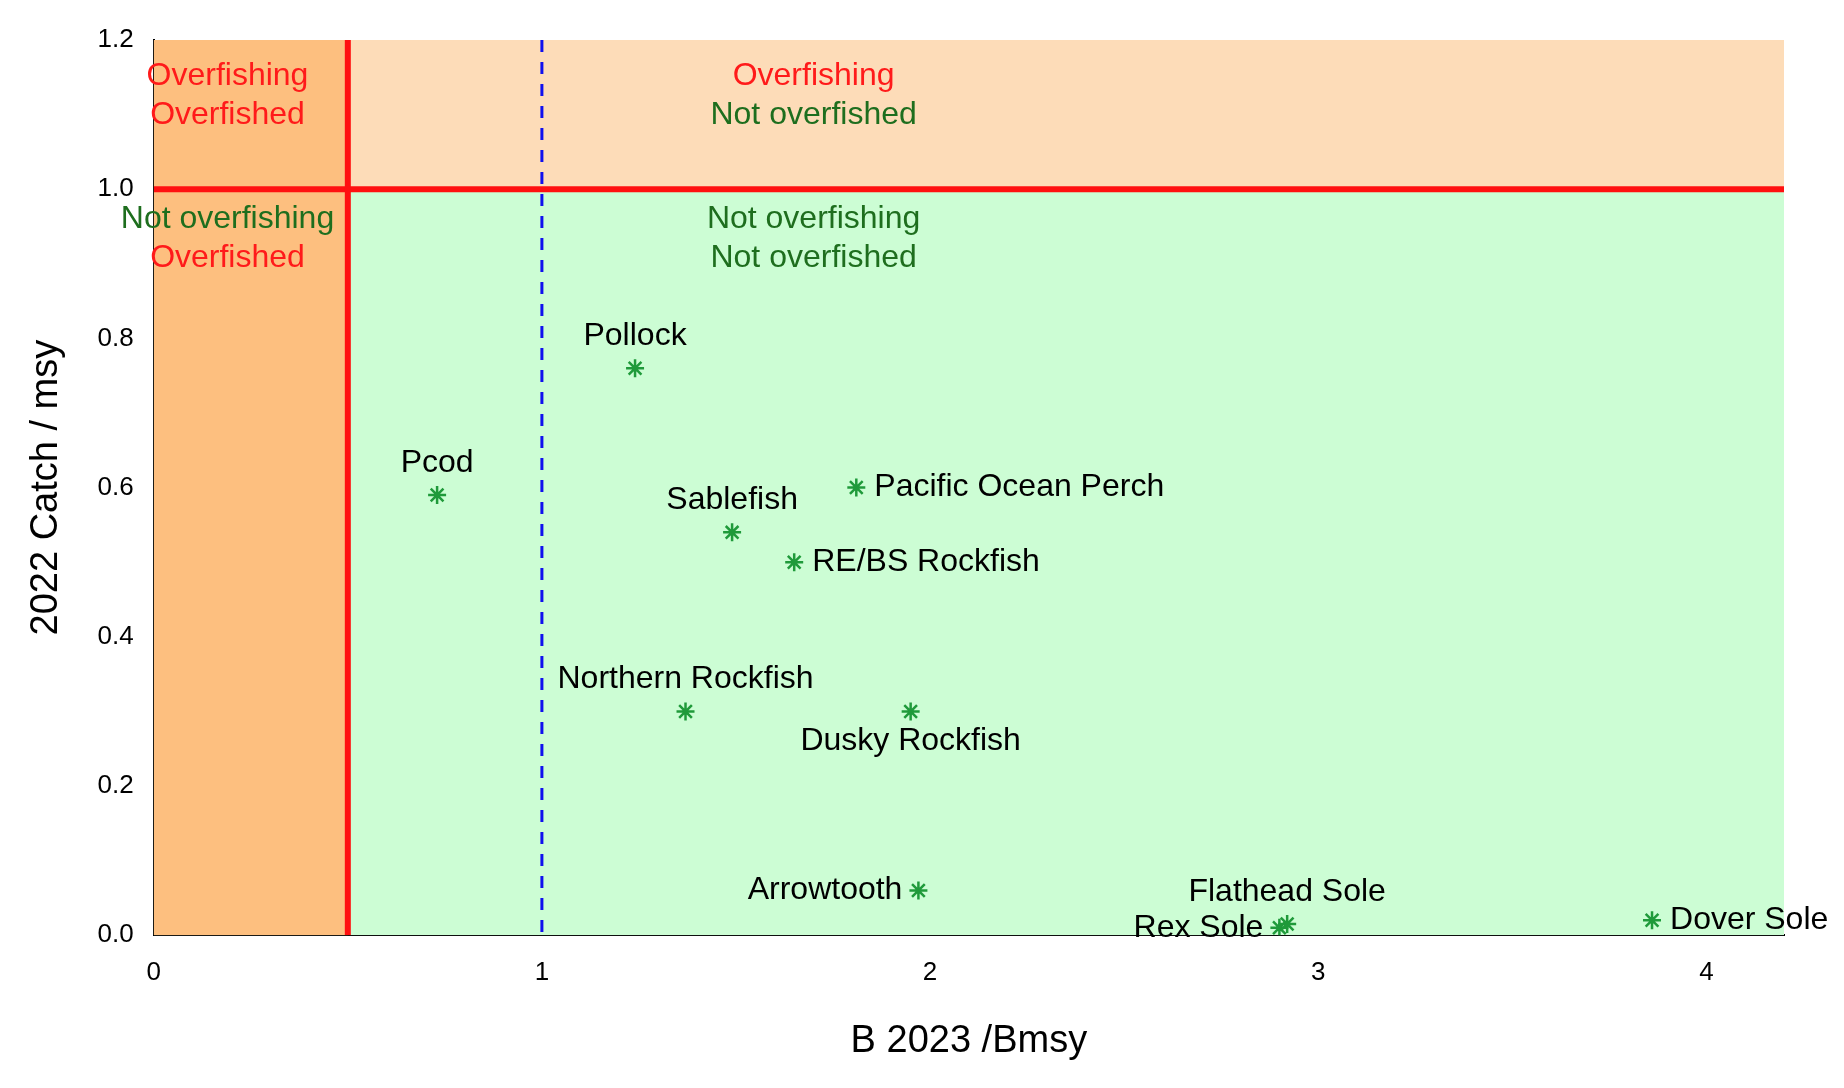 Image resolution: width=1844 pixels, height=1088 pixels. What do you see at coordinates (635, 334) in the screenshot?
I see `series-label: Pollock` at bounding box center [635, 334].